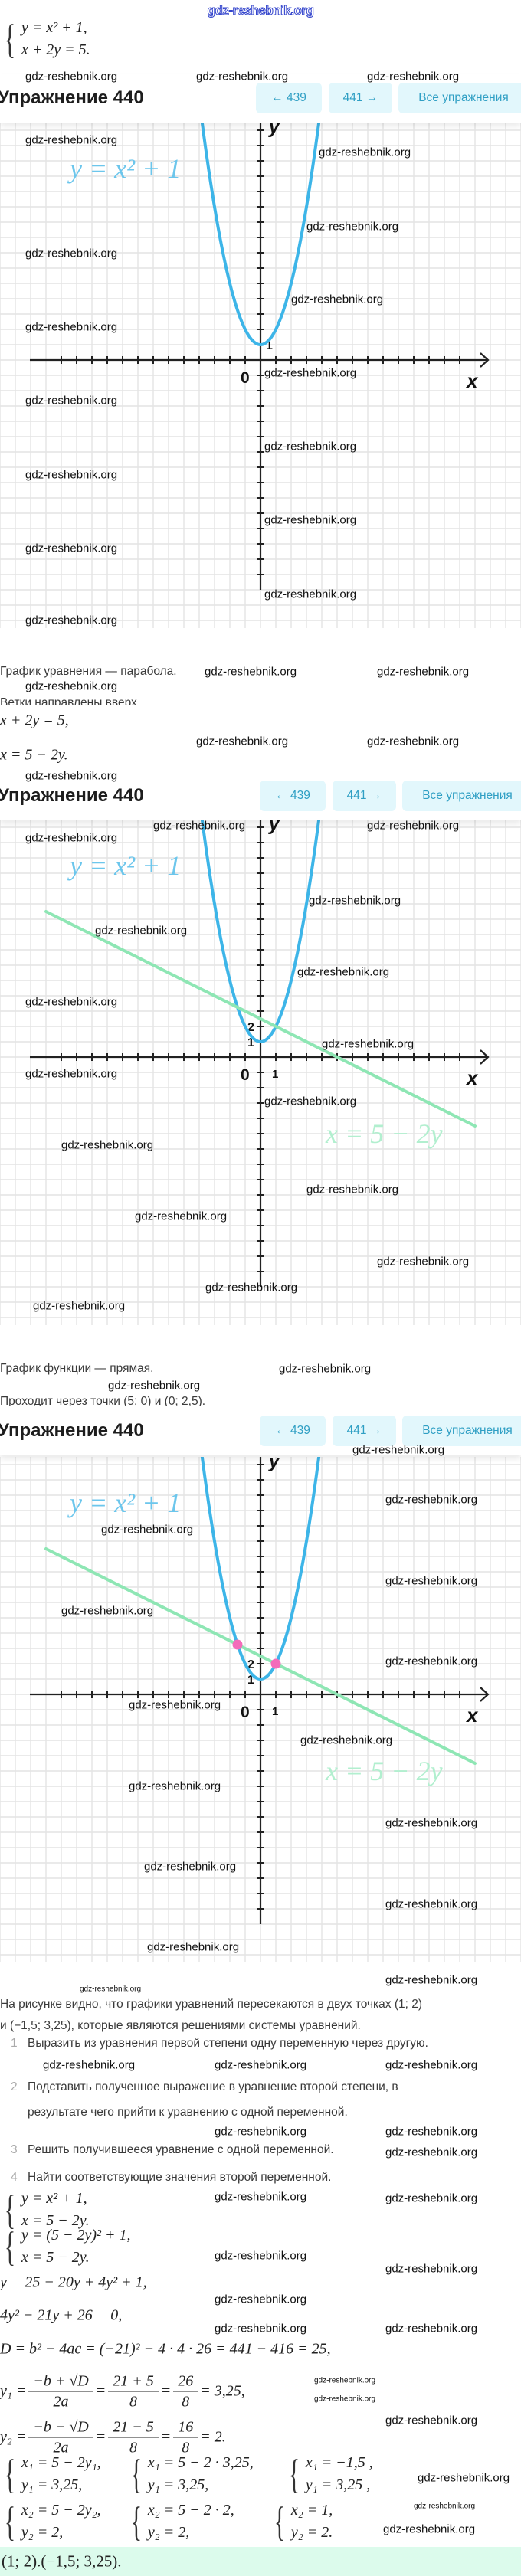 Image resolution: width=521 pixels, height=2576 pixels. I want to click on equation: x₂ = 5 − 2 · 2,, so click(191, 2510).